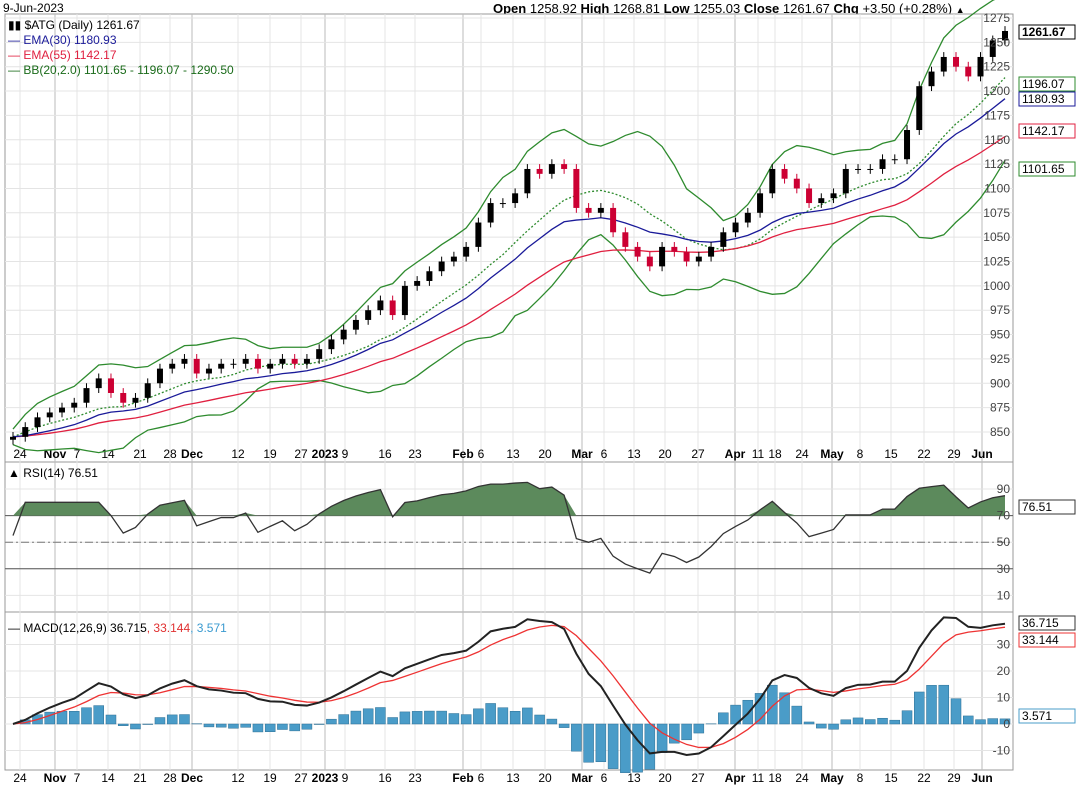 This screenshot has height=791, width=1079. I want to click on ema55-badge-text: 1142.17, so click(1043, 131).